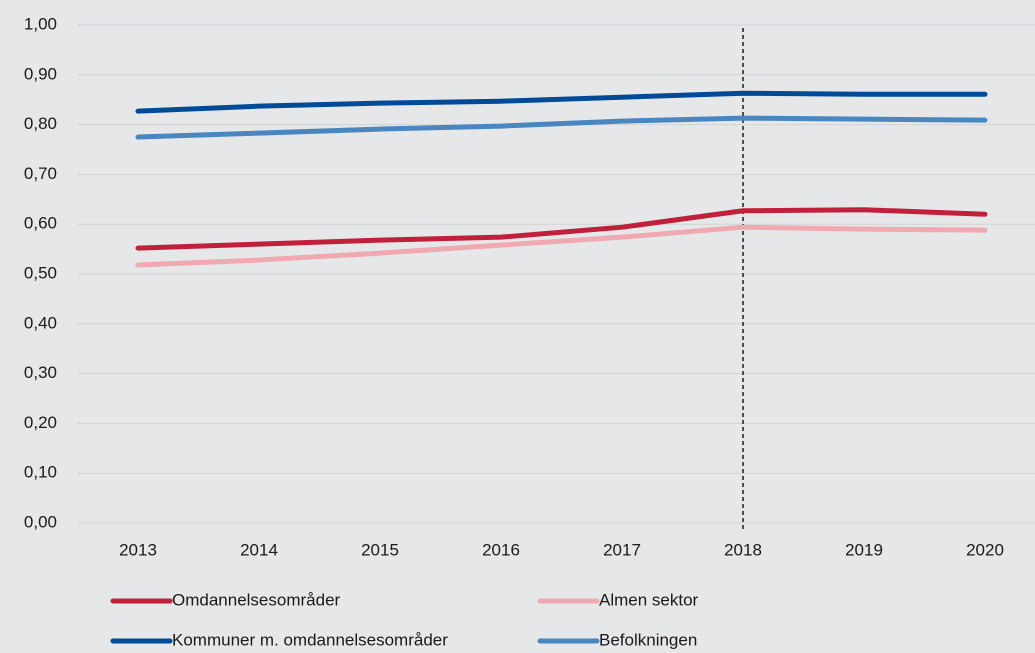 Image resolution: width=1035 pixels, height=653 pixels. What do you see at coordinates (40, 73) in the screenshot?
I see `y-tick-label: 0,90` at bounding box center [40, 73].